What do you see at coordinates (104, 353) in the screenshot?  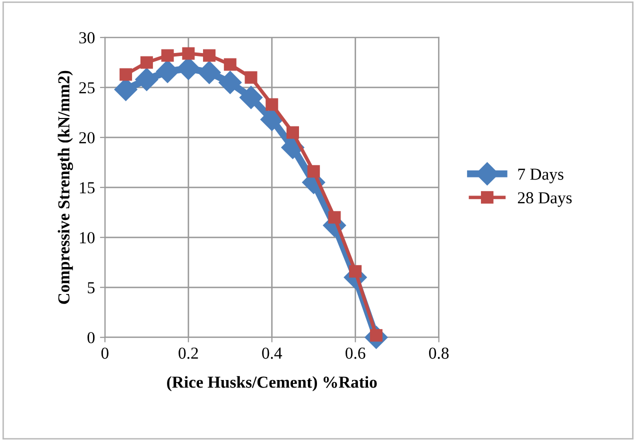 I see `x-tick-label: 0` at bounding box center [104, 353].